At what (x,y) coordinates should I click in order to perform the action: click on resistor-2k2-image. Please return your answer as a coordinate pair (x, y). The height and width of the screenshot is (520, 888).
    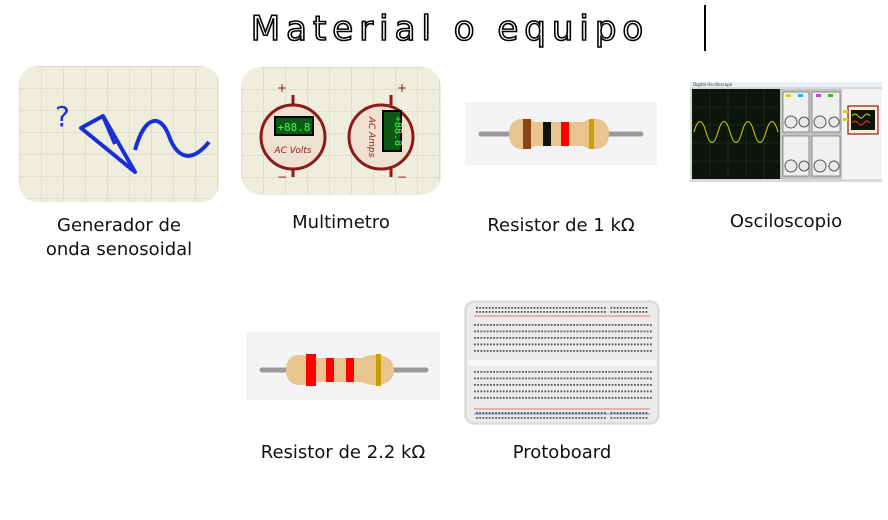
    Looking at the image, I should click on (343, 366).